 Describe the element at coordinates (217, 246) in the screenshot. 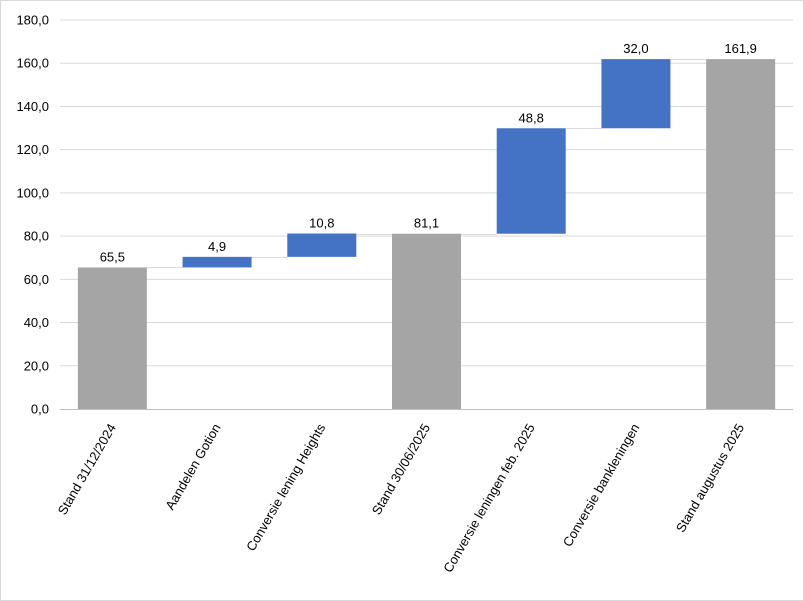

I see `data-label: 4,9` at that location.